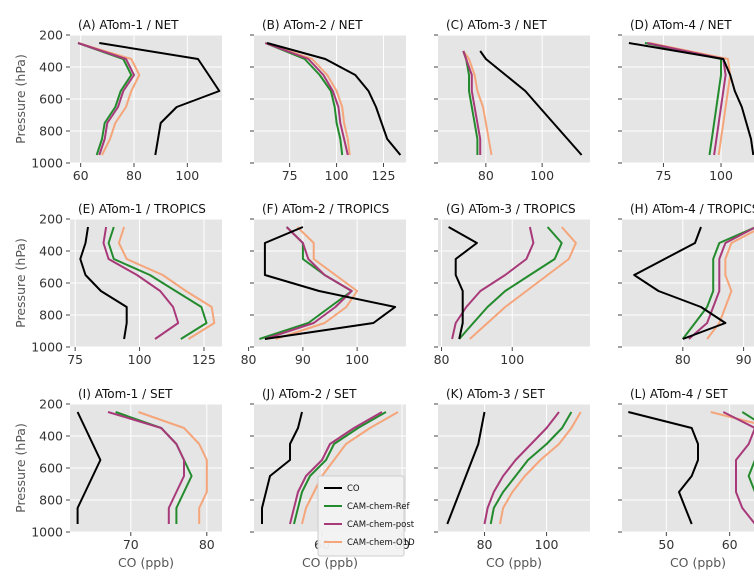 This screenshot has height=576, width=754. Describe the element at coordinates (666, 544) in the screenshot. I see `x-tick-label: 50` at that location.